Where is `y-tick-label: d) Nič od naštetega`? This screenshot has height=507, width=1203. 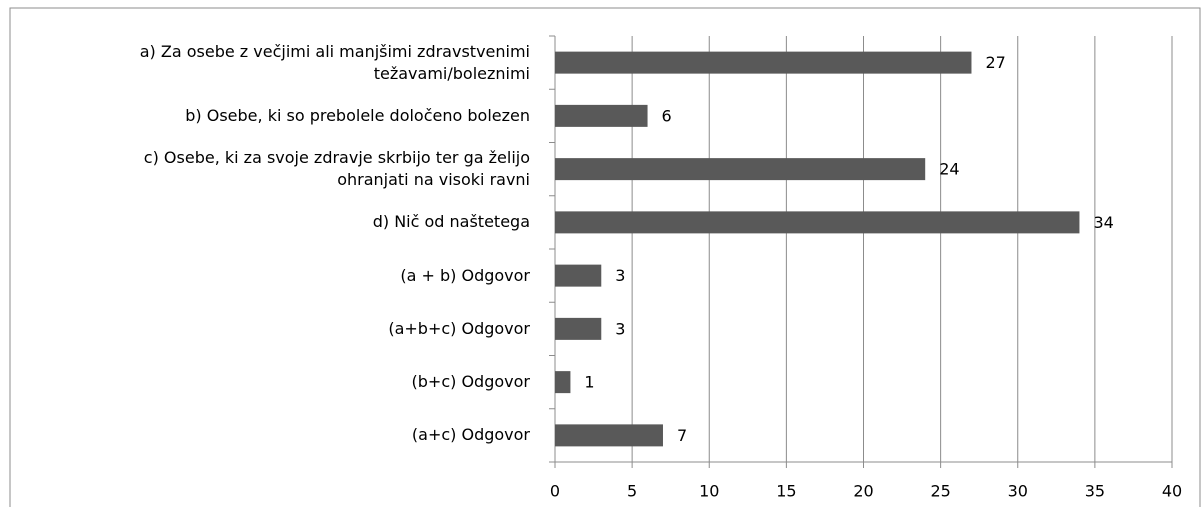 y-tick-label: d) Nič od naštetega is located at coordinates (451, 222).